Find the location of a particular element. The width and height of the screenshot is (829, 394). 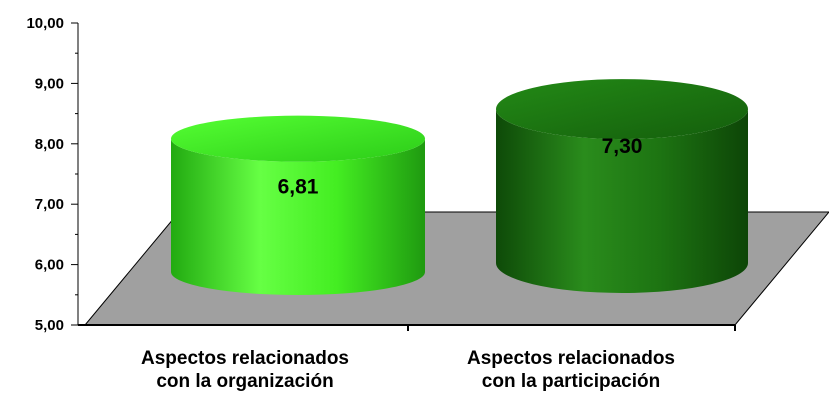

data-label: 7,30 is located at coordinates (622, 146).